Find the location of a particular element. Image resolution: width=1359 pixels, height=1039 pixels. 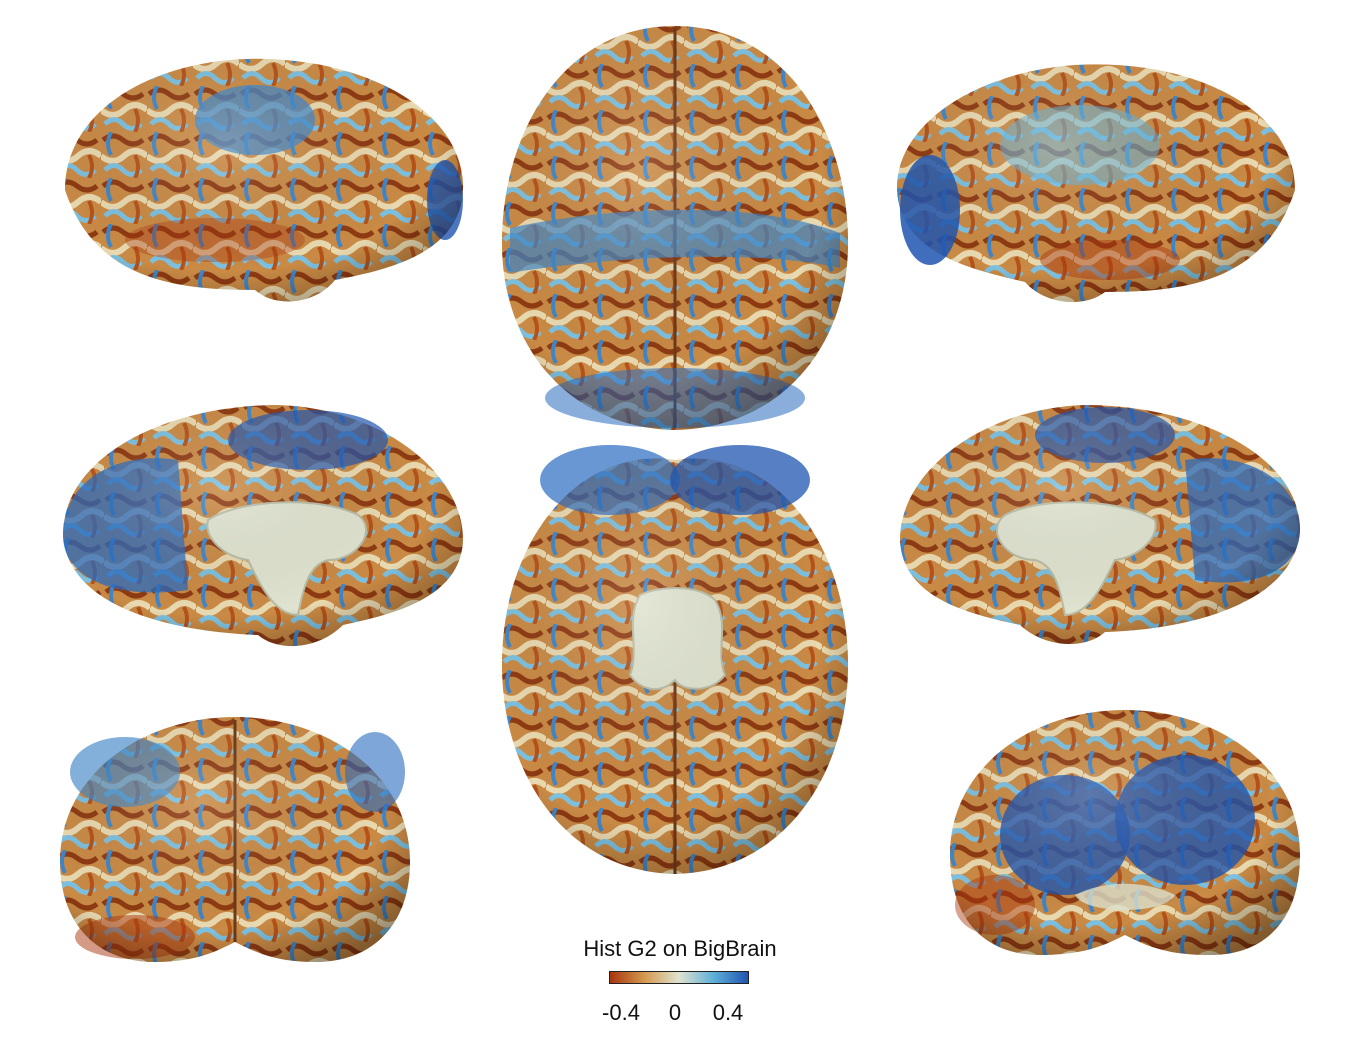

brain-anterior-view is located at coordinates (235, 839).